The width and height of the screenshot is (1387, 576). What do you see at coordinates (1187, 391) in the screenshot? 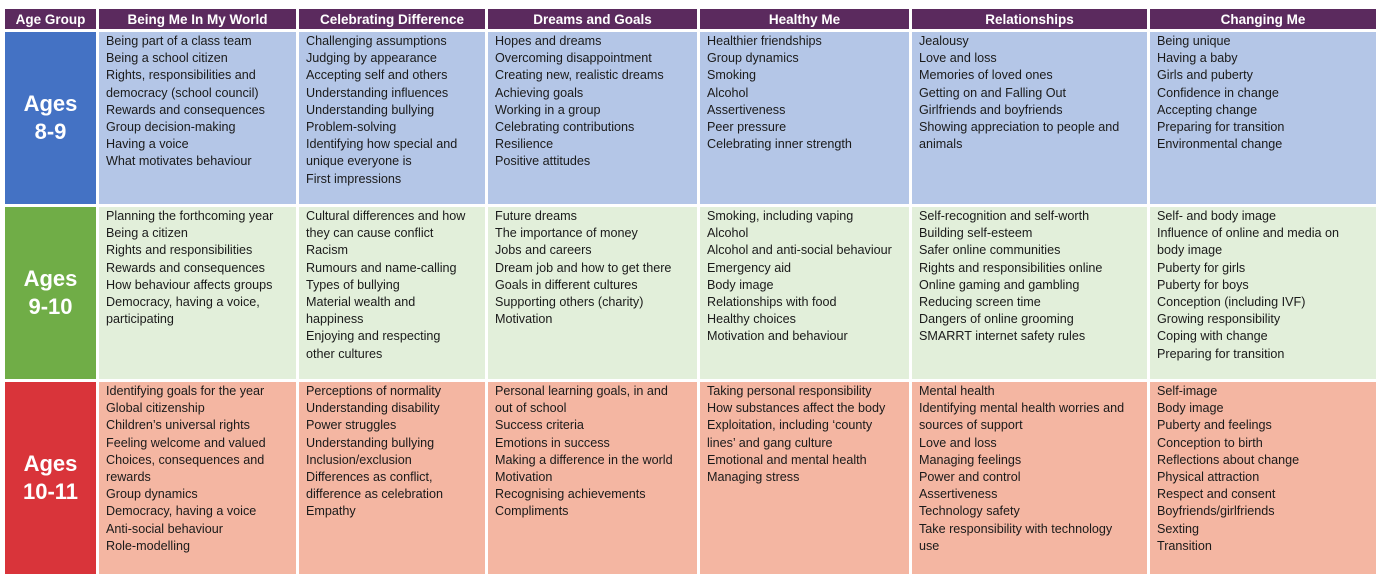
I see `topic-item: Self-image` at bounding box center [1187, 391].